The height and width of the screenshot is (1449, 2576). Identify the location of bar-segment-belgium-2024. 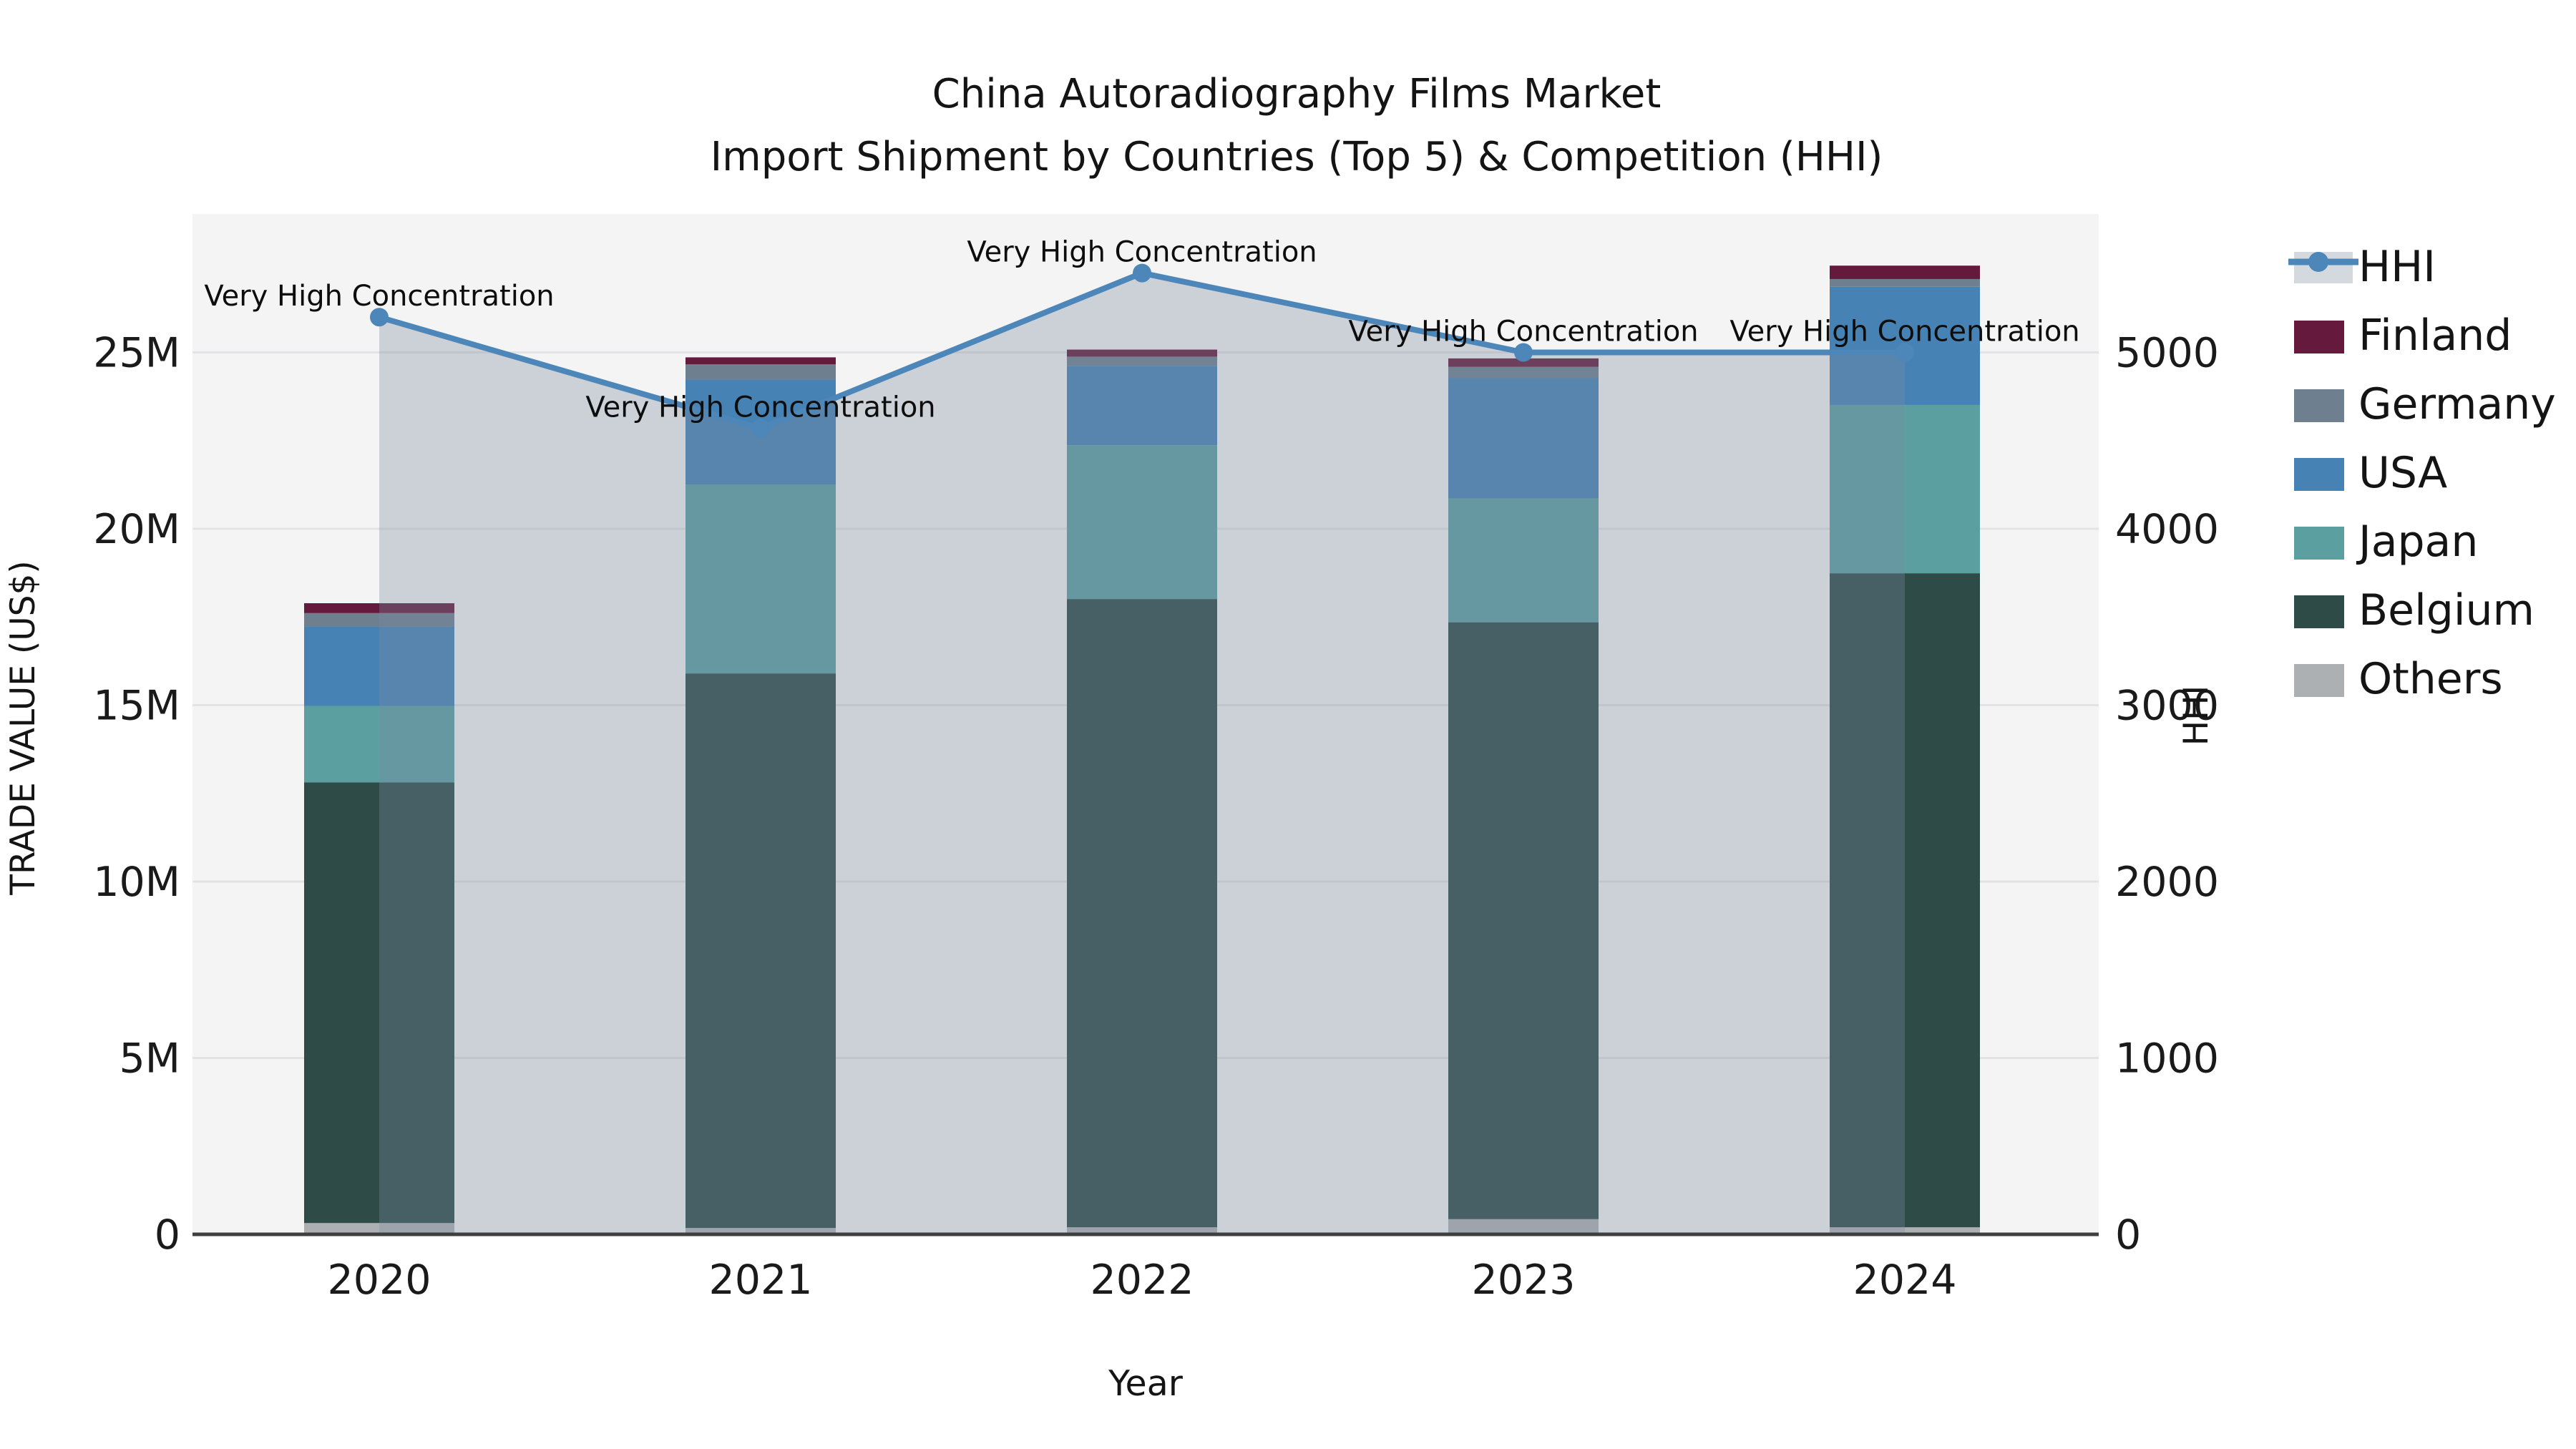
(1905, 900).